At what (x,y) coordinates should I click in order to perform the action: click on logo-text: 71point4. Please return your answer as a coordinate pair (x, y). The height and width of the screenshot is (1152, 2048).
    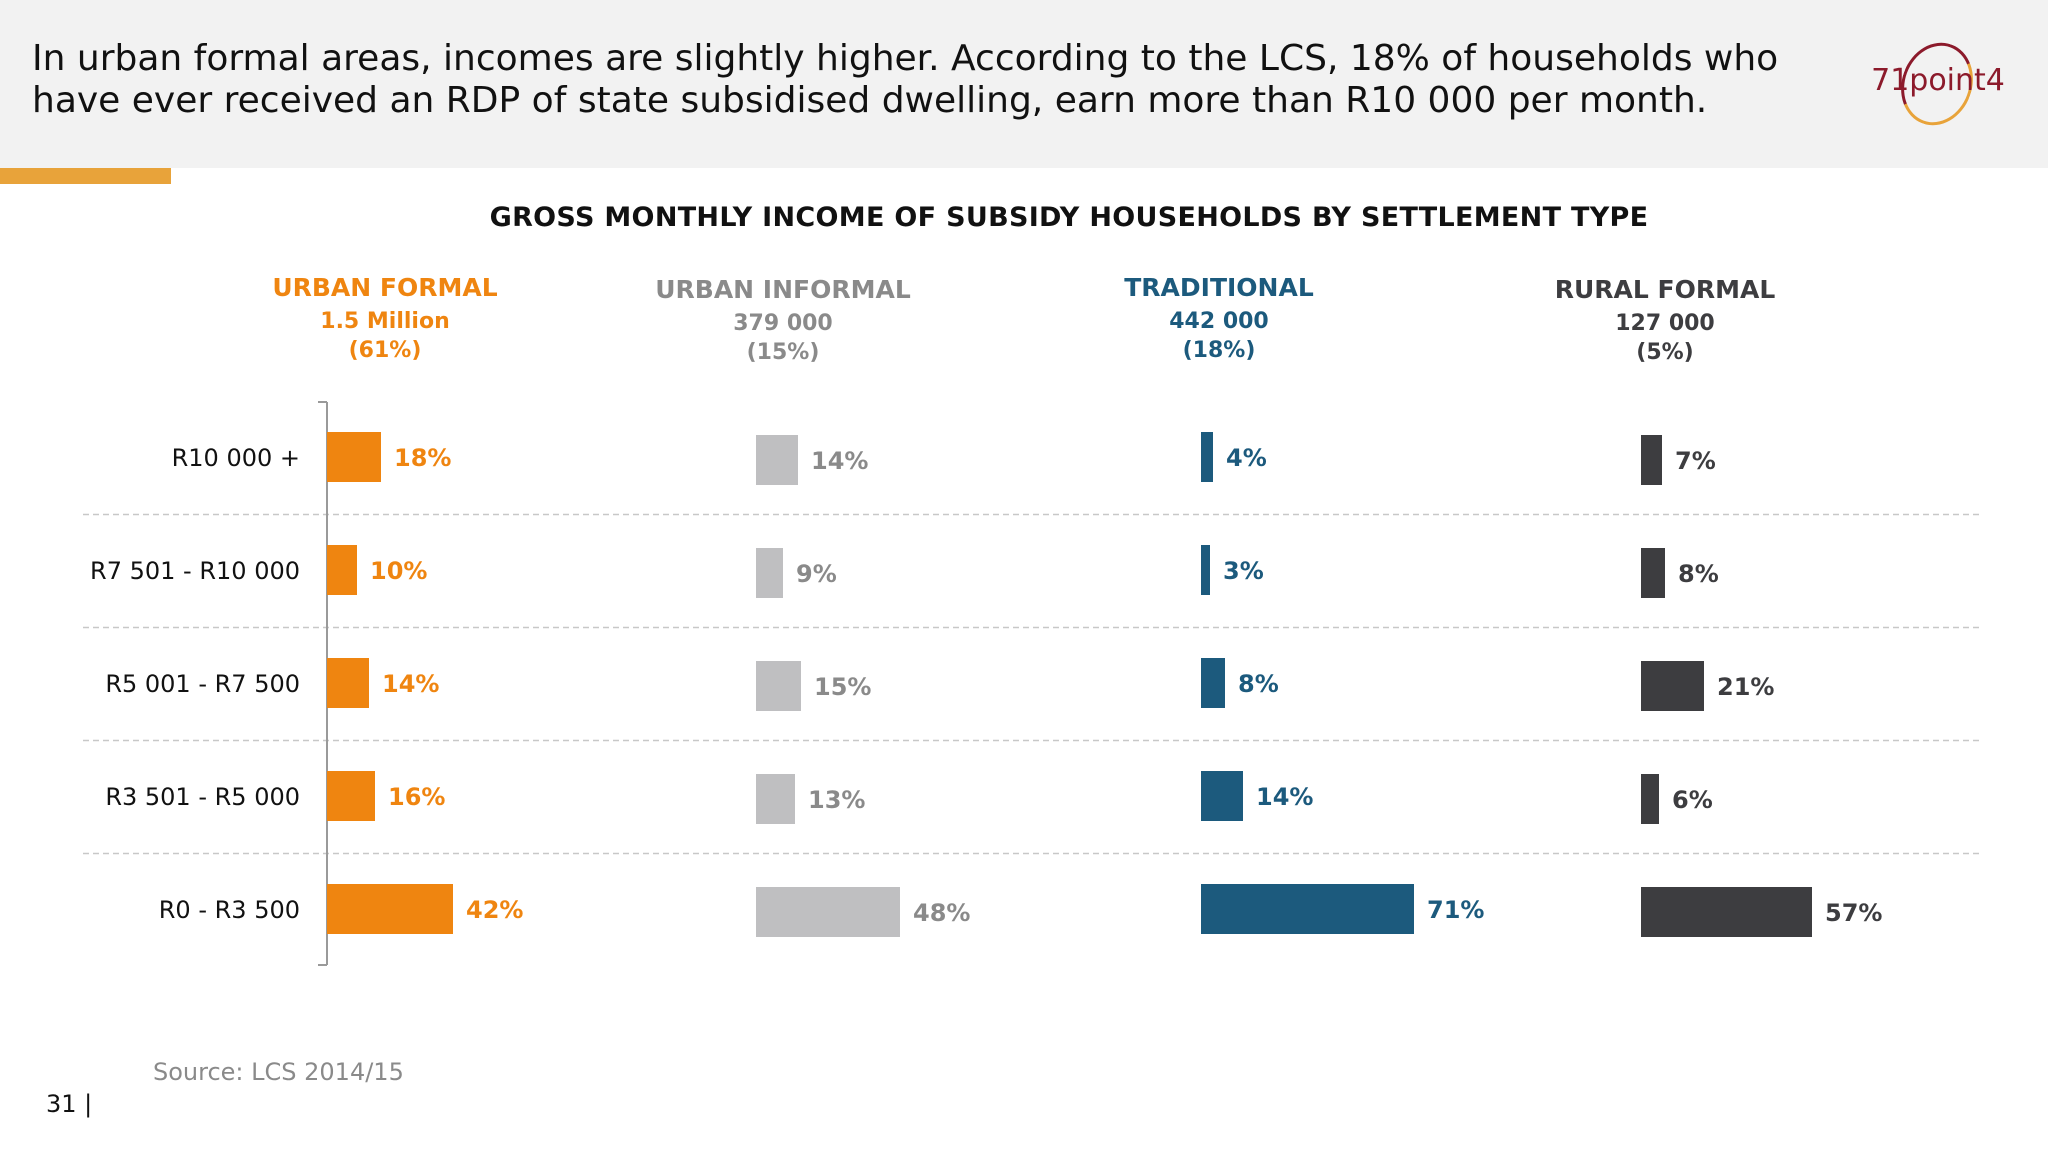
    Looking at the image, I should click on (1938, 80).